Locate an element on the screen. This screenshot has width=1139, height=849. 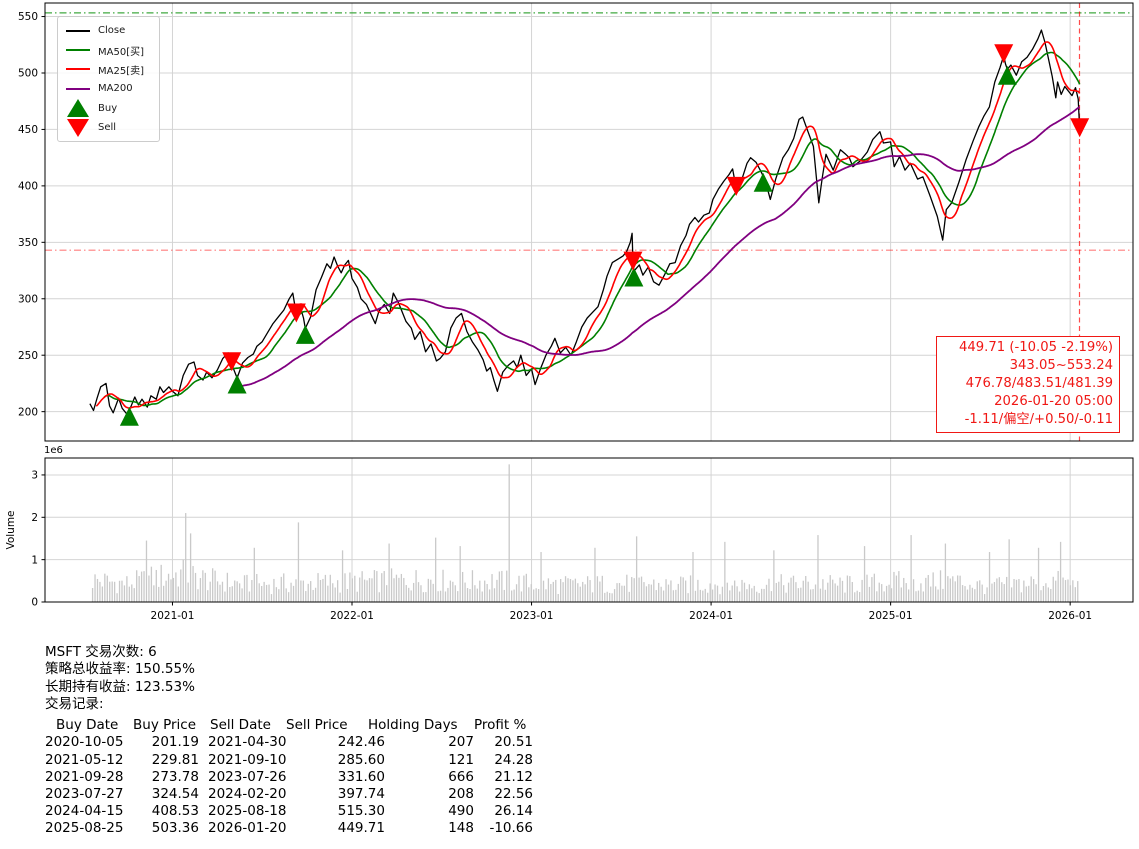
legend-label: Buy is located at coordinates (108, 108).